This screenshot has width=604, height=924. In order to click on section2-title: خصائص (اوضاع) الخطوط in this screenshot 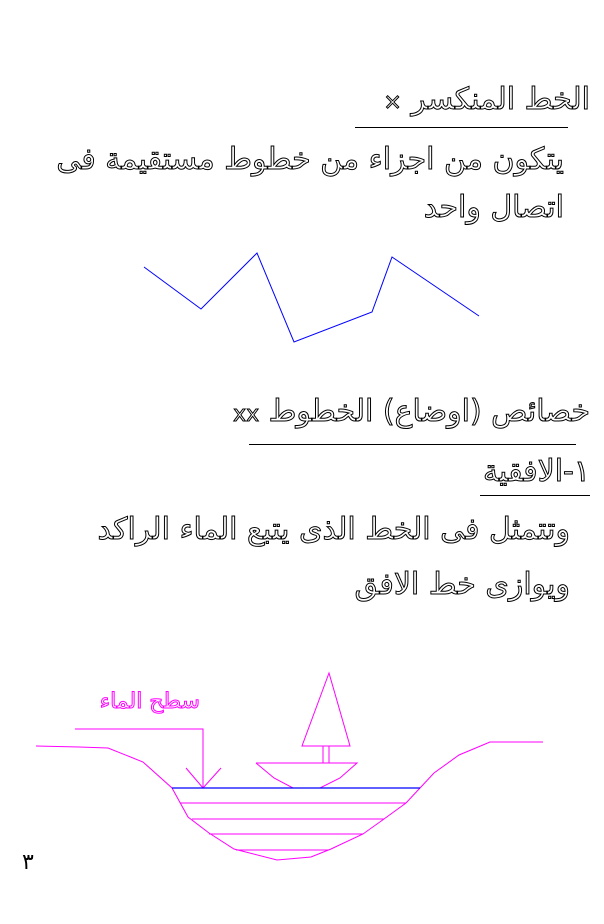, I will do `click(429, 412)`.